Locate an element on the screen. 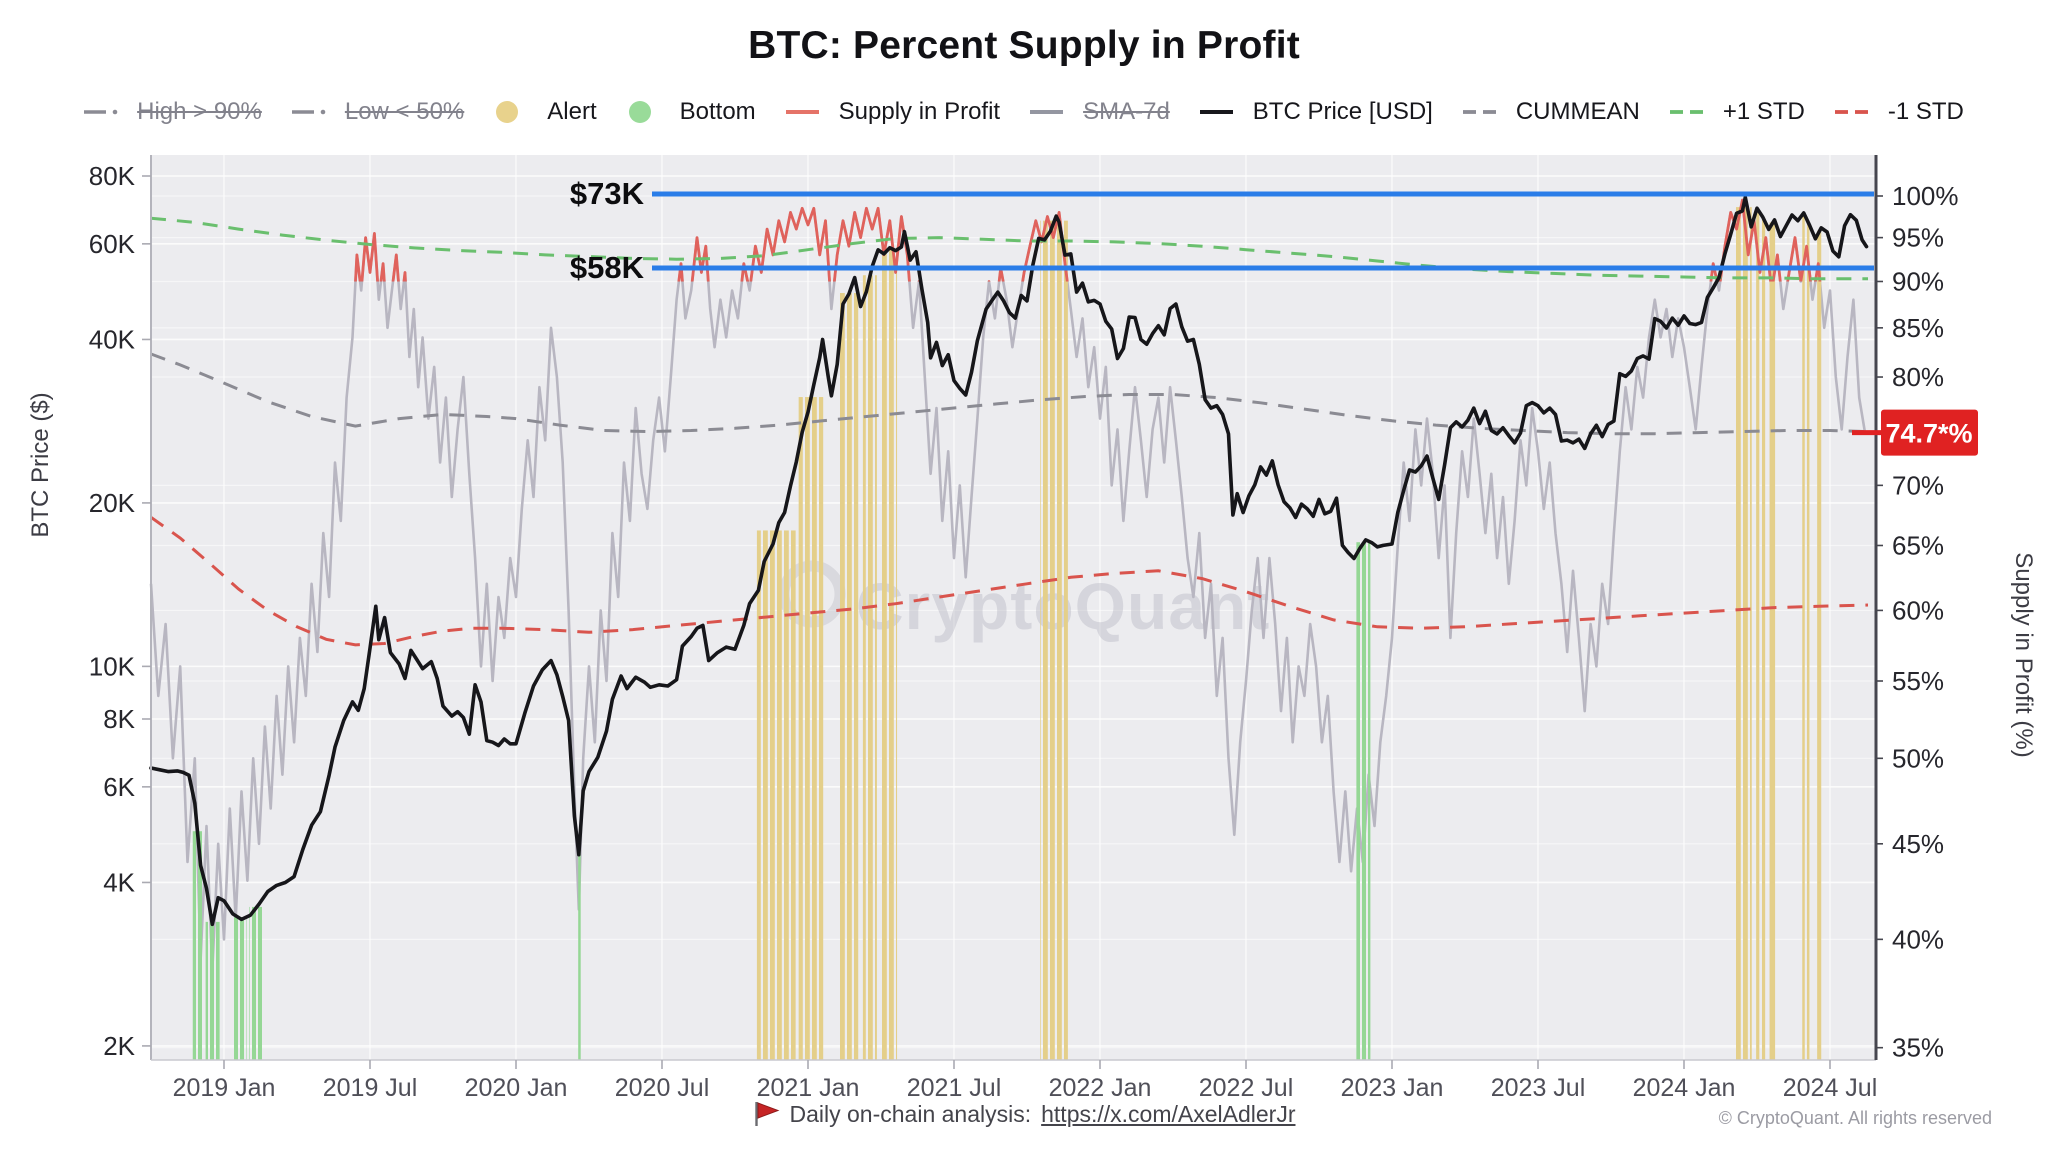  footer-link: https://x.com/AxelAdlerJr is located at coordinates (1168, 1113).